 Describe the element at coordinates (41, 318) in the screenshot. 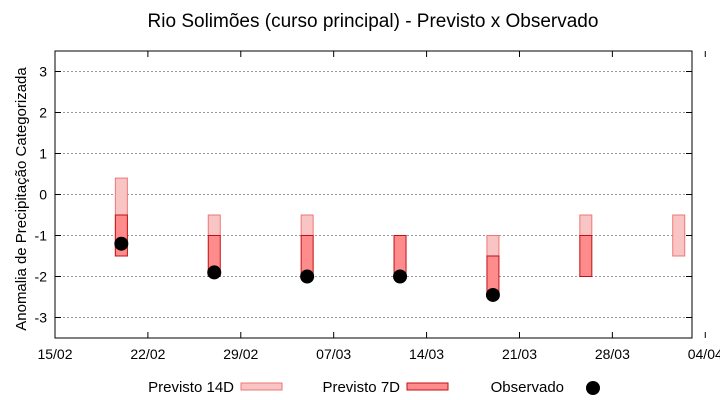

I see `y-tick-label: -3` at that location.